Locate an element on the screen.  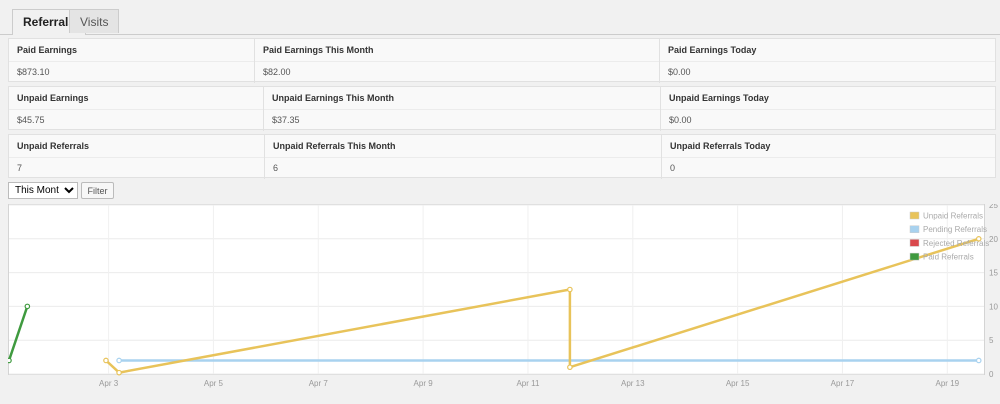
stat-value: 7 is located at coordinates (20, 168).